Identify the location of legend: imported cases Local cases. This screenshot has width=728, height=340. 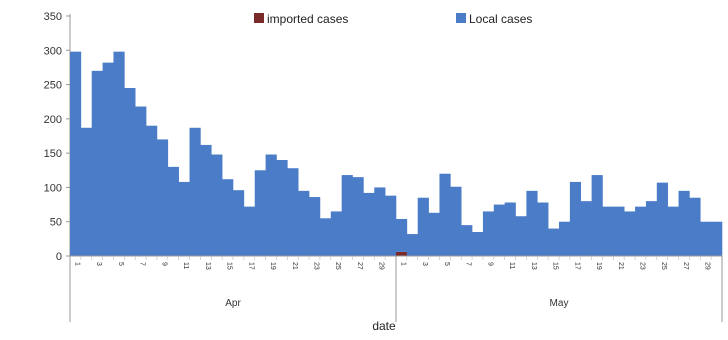
(393, 19).